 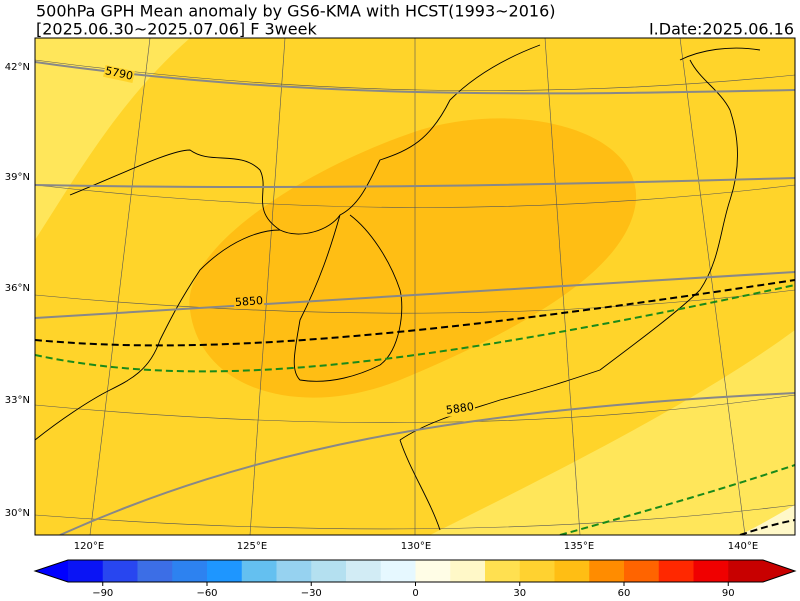 What do you see at coordinates (519, 593) in the screenshot?
I see `colorbar-tick-label: 30` at bounding box center [519, 593].